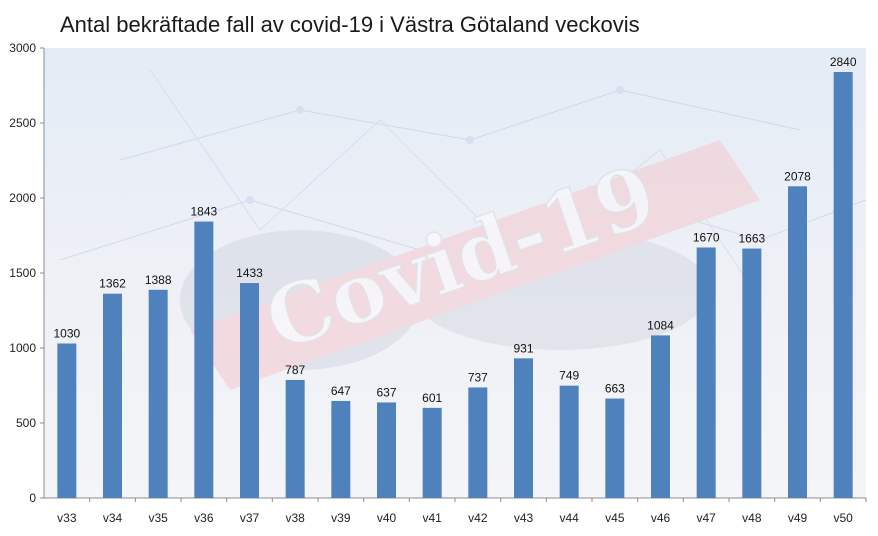  What do you see at coordinates (798, 518) in the screenshot?
I see `x-tick-label-v49: v49` at bounding box center [798, 518].